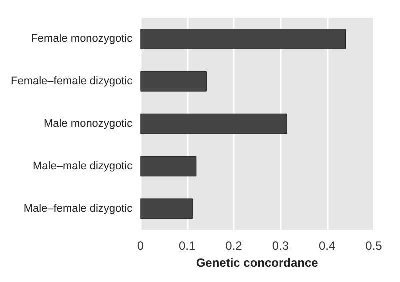 The height and width of the screenshot is (282, 400). Describe the element at coordinates (72, 82) in the screenshot. I see `y-tick-label: Female–female dizygotic` at that location.